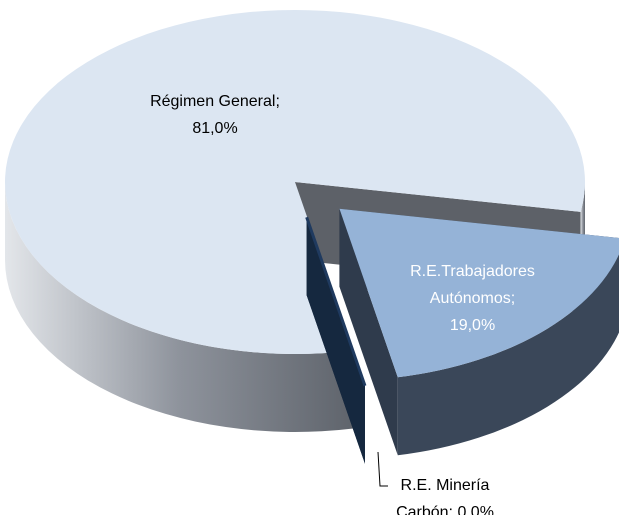 This screenshot has width=619, height=515. Describe the element at coordinates (215, 115) in the screenshot. I see `data-label: Régimen General; 81,0%` at that location.